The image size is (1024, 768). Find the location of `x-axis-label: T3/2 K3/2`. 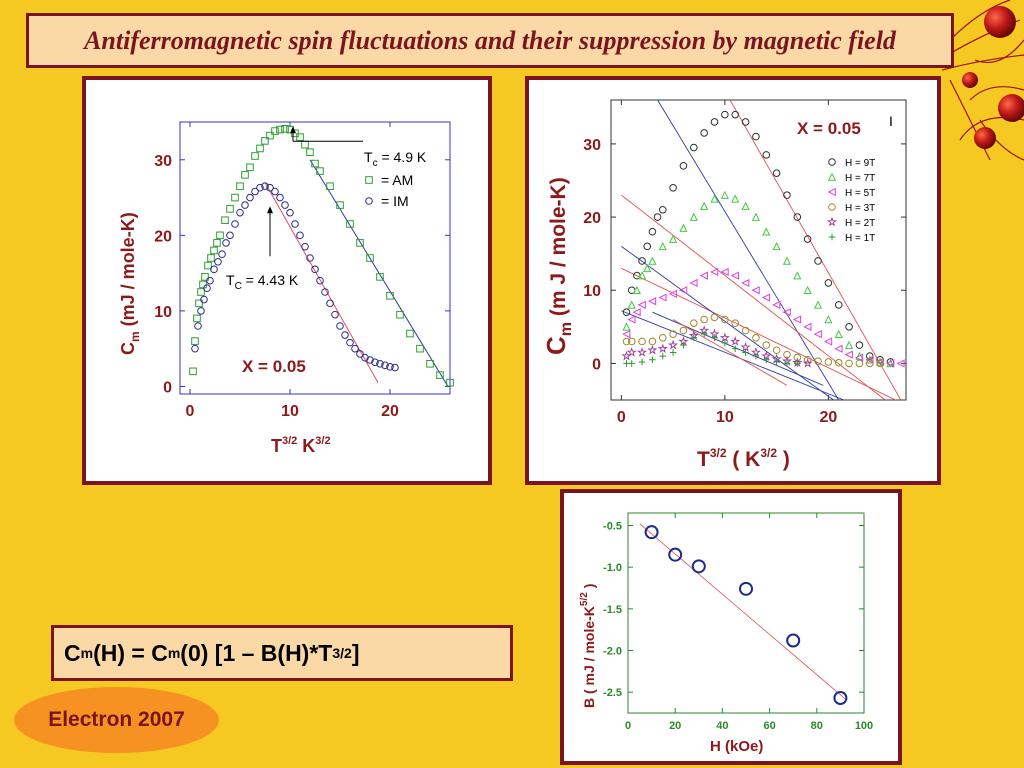

x-axis-label: T3/2 K3/2 is located at coordinates (301, 445).